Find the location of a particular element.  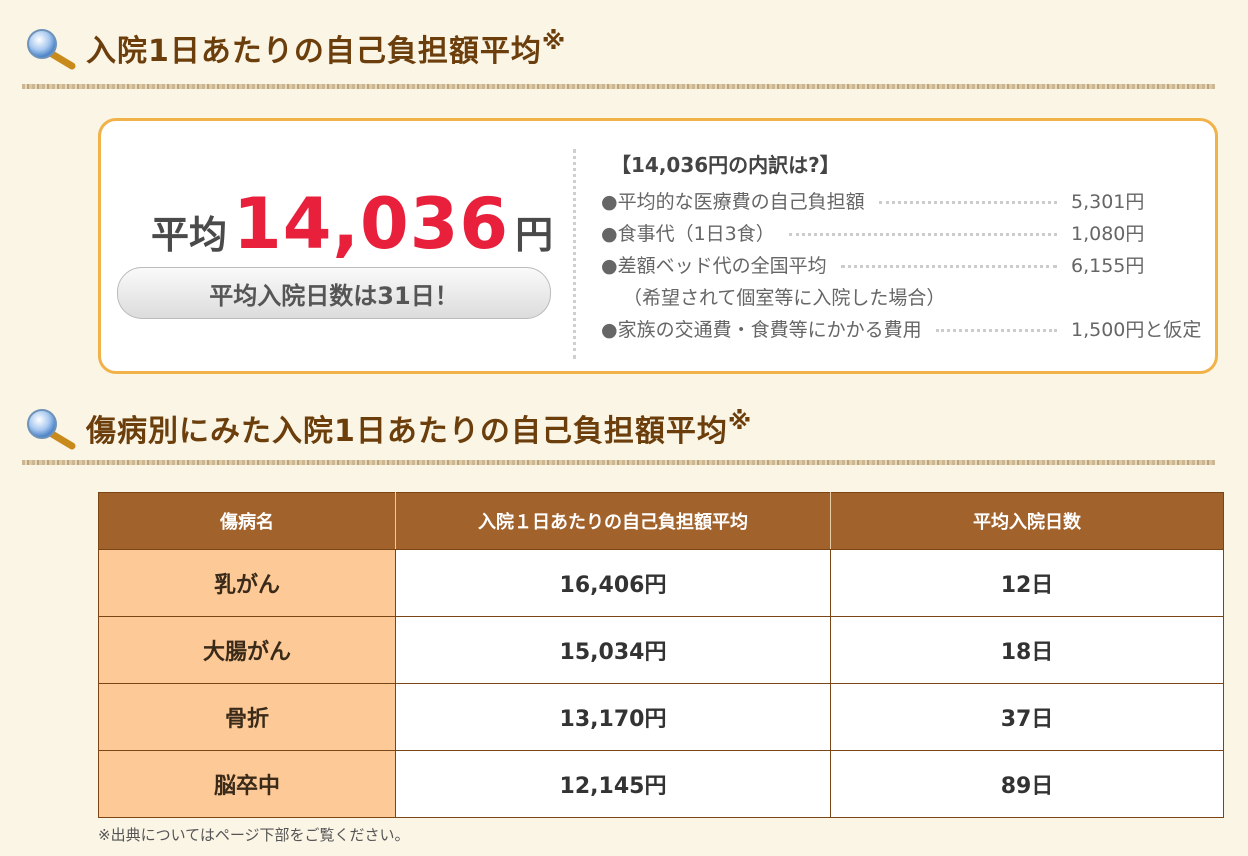

daily-cost: 16,406円 is located at coordinates (613, 583).